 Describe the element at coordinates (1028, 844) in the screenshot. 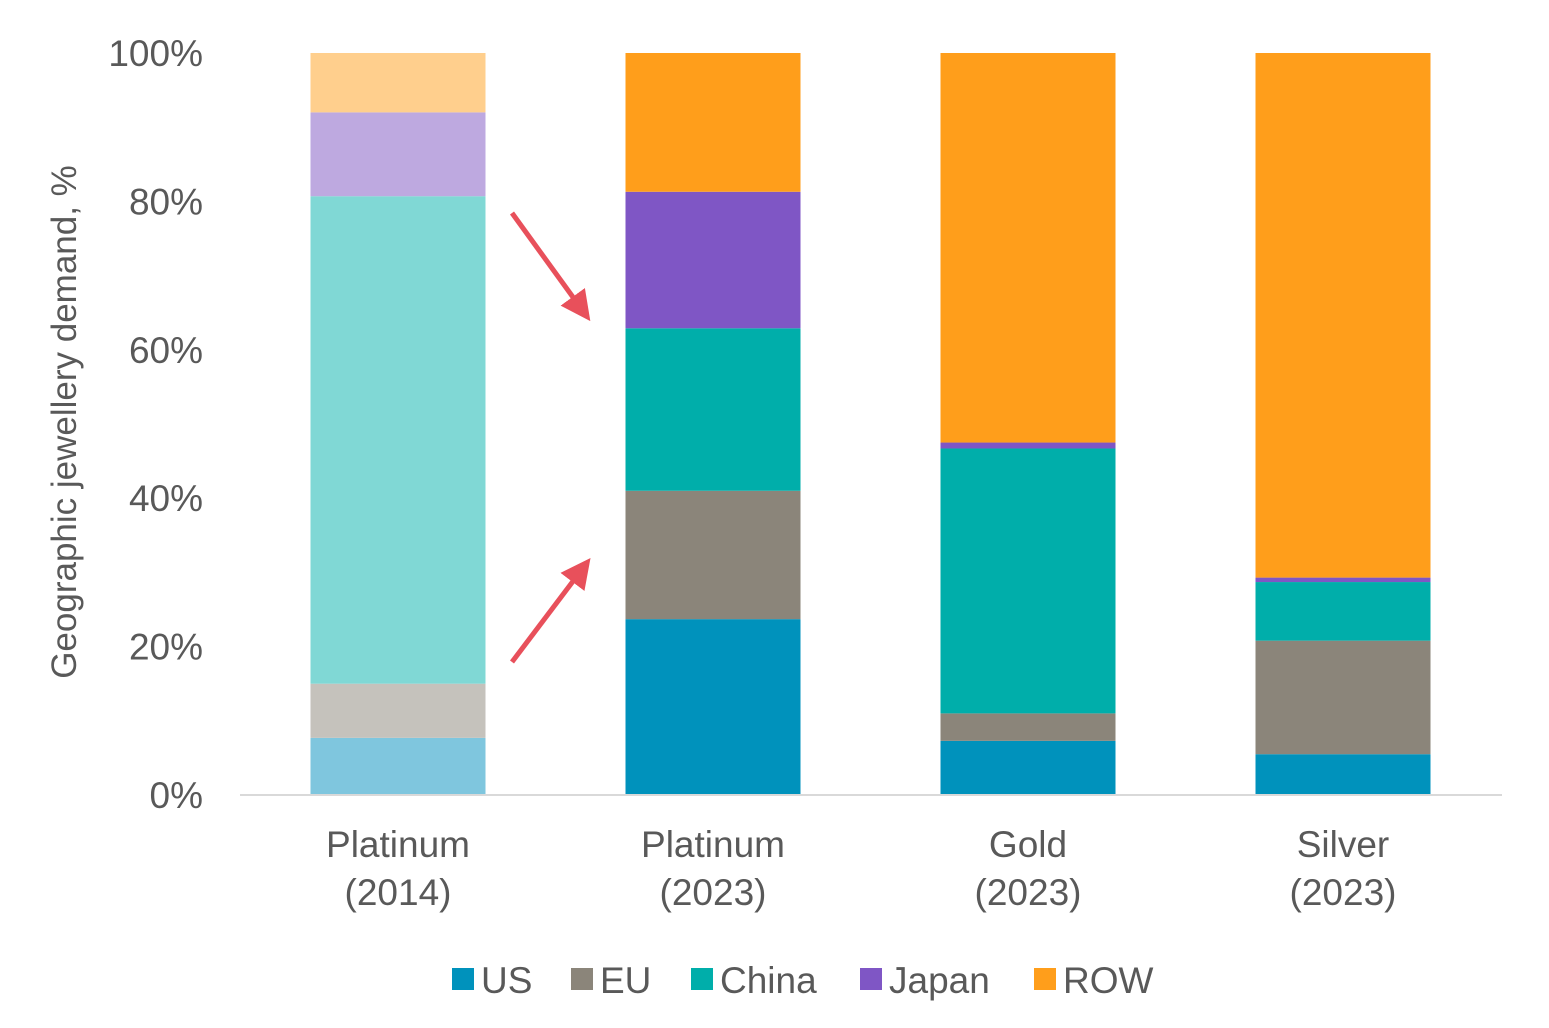

I see `x-category-label: Gold` at that location.